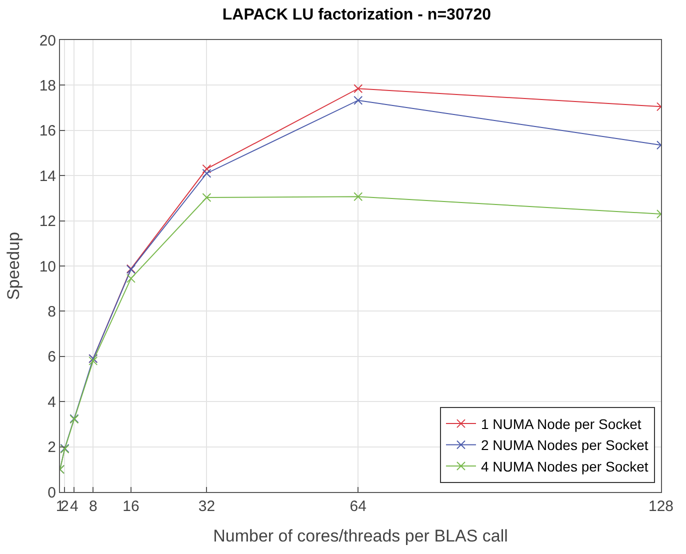 The image size is (686, 554). What do you see at coordinates (13, 266) in the screenshot?
I see `y-axis-title: Speedup` at bounding box center [13, 266].